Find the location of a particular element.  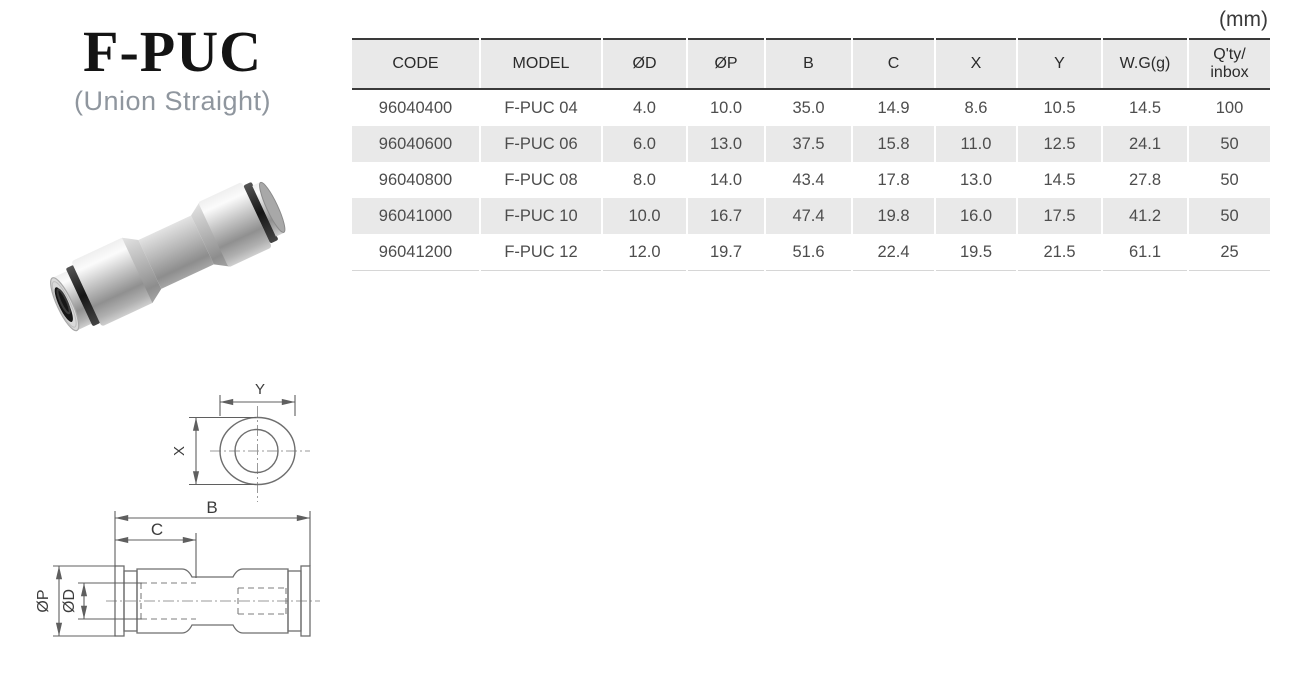

table-cell: 96040600 is located at coordinates (416, 144).